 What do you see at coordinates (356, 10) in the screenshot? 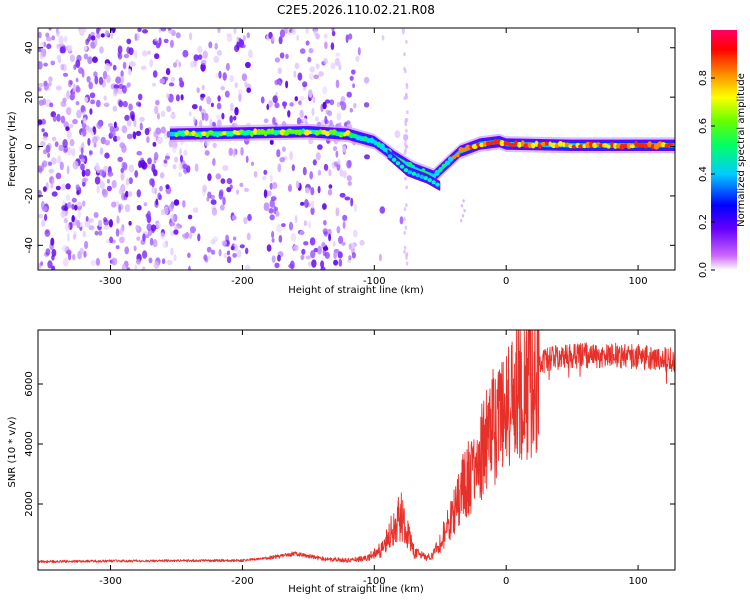
I see `chart-title: C2E5.2026.110.02.21.R08` at bounding box center [356, 10].